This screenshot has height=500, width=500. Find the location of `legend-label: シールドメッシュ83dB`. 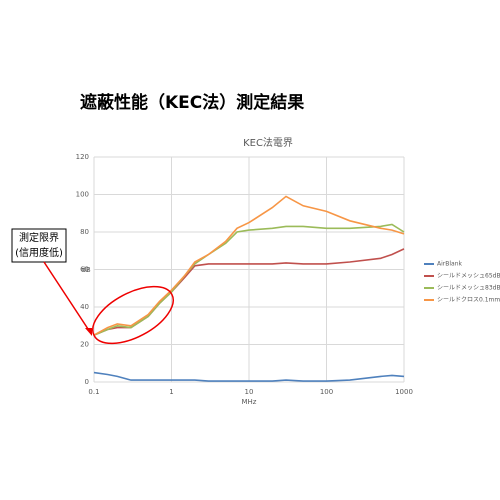

legend-label: シールドメッシュ83dB is located at coordinates (468, 288).